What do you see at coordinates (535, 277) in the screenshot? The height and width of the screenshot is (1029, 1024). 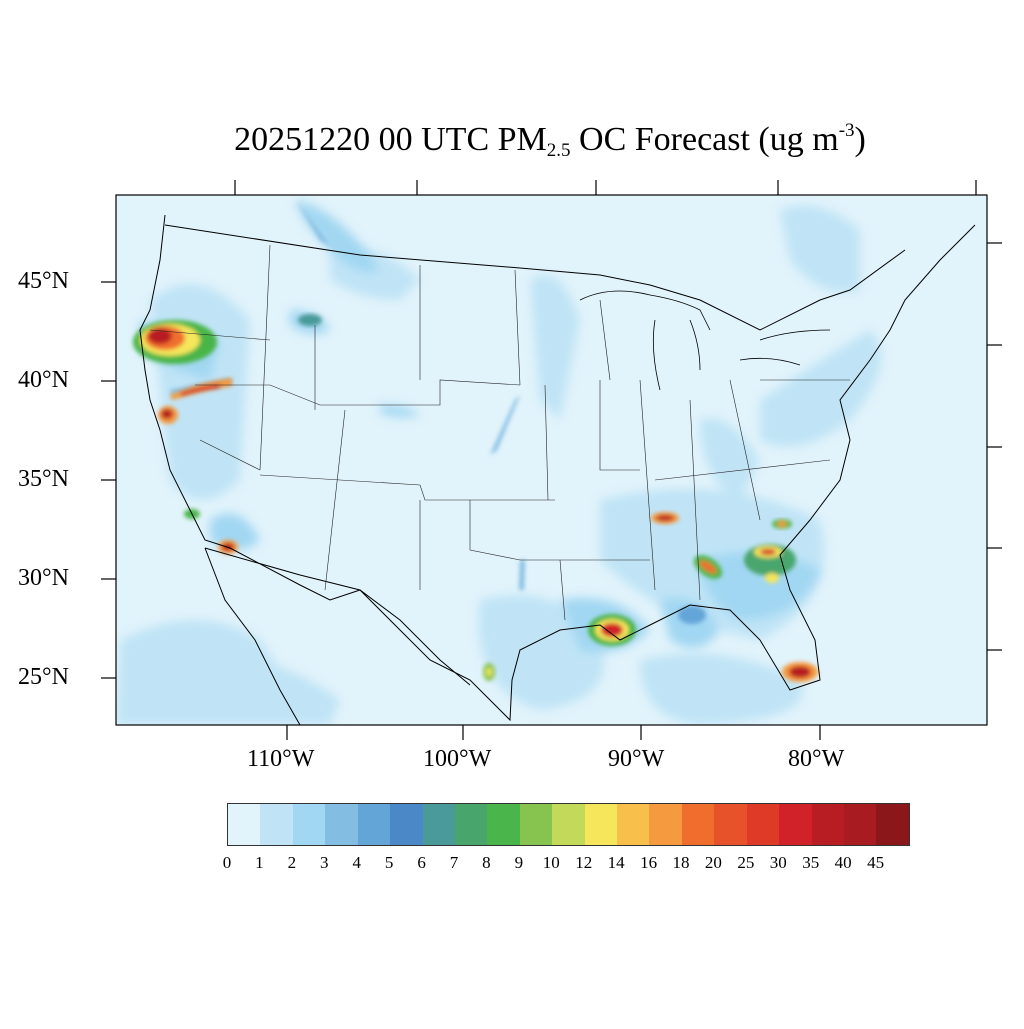 I see `canada-border` at bounding box center [535, 277].